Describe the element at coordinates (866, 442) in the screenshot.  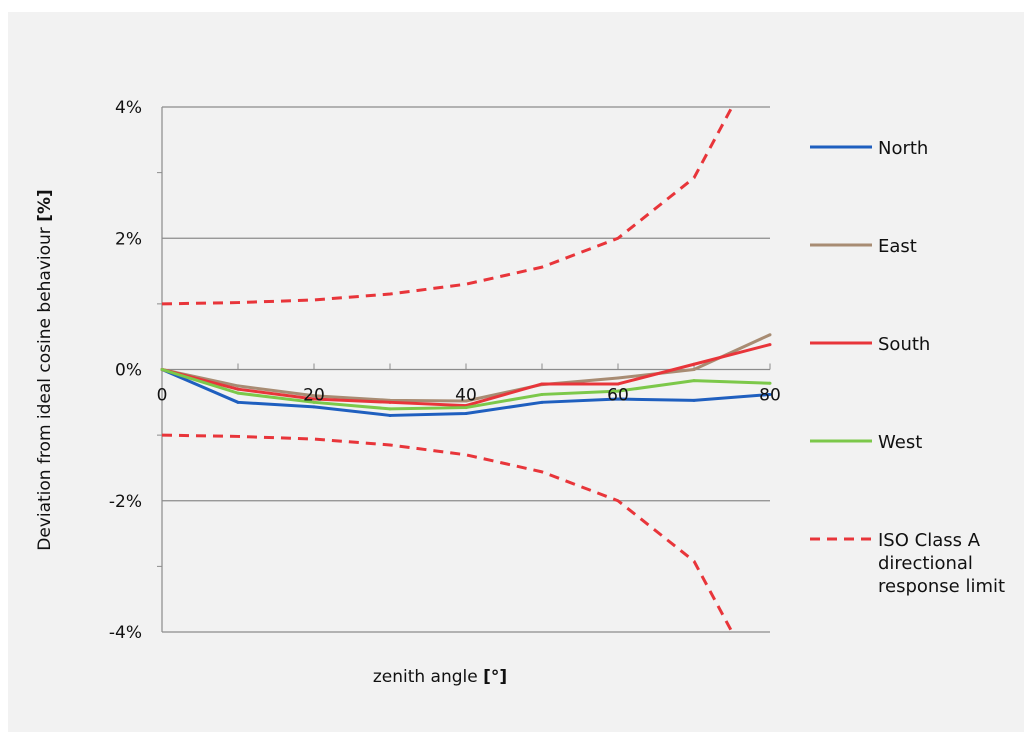
I see `legend-item-west: West` at that location.